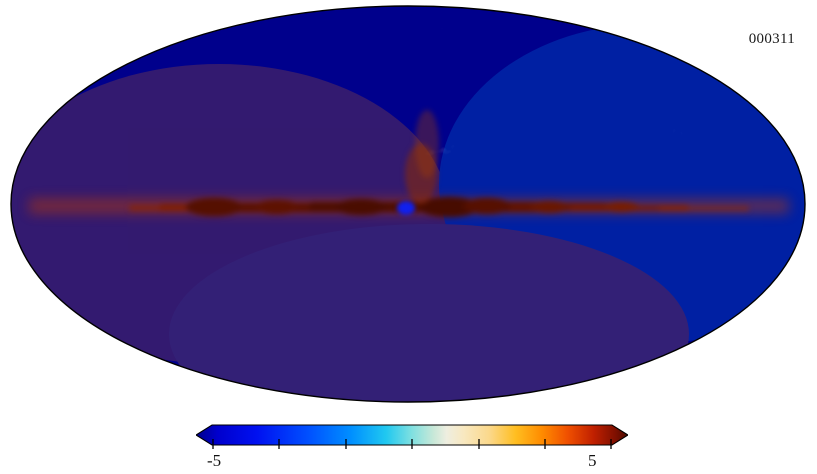 This screenshot has height=474, width=817. I want to click on colorbar-min-label: -5, so click(214, 460).